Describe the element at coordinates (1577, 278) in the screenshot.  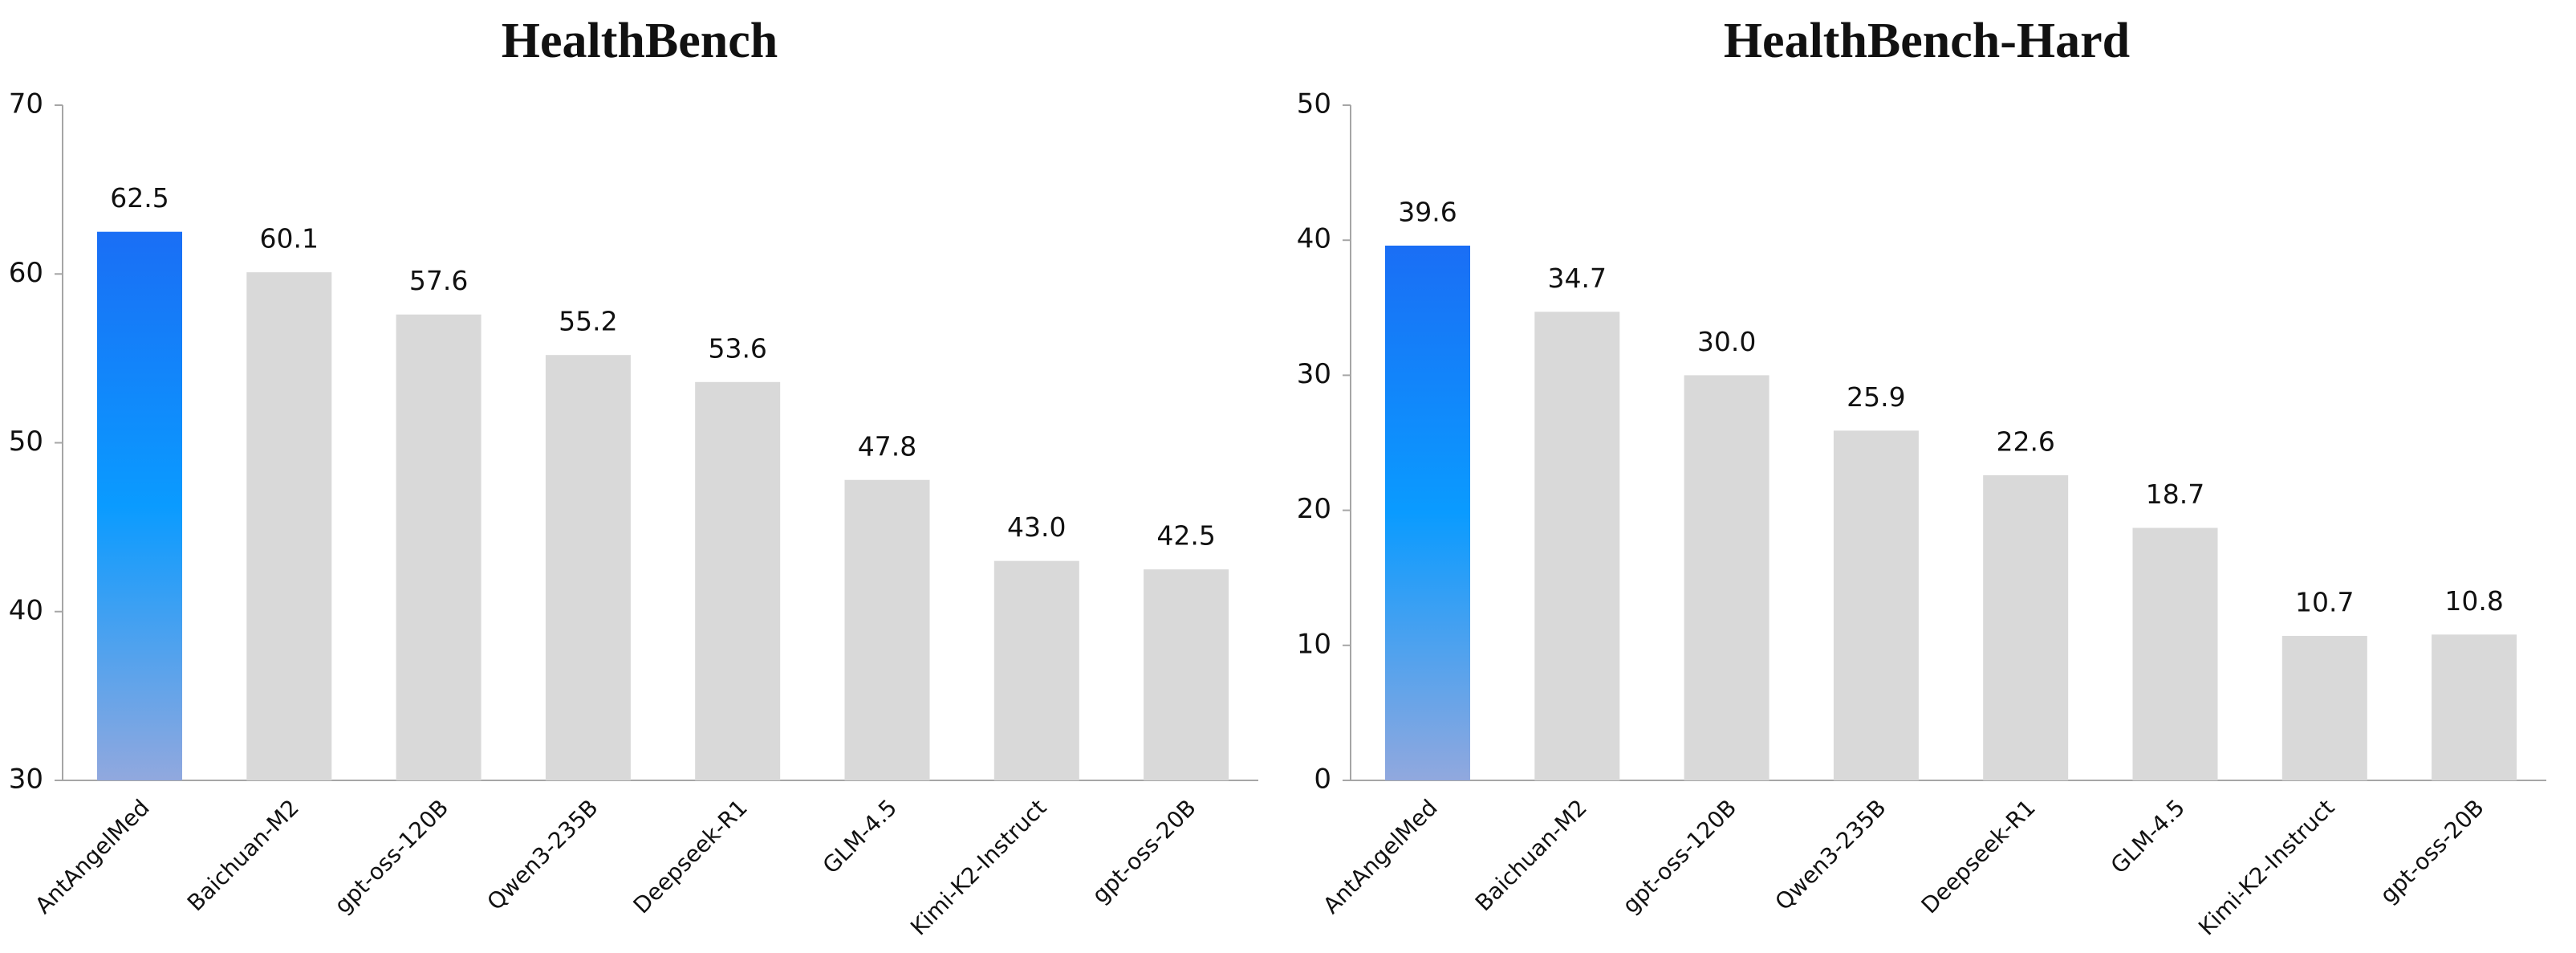
I see `value-label: 34.7` at that location.